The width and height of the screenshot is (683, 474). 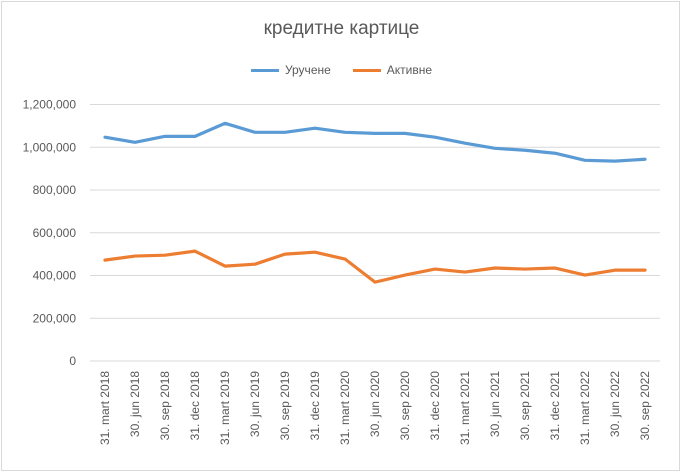 I want to click on x-tick-label: 30. sep 2022, so click(x=645, y=406).